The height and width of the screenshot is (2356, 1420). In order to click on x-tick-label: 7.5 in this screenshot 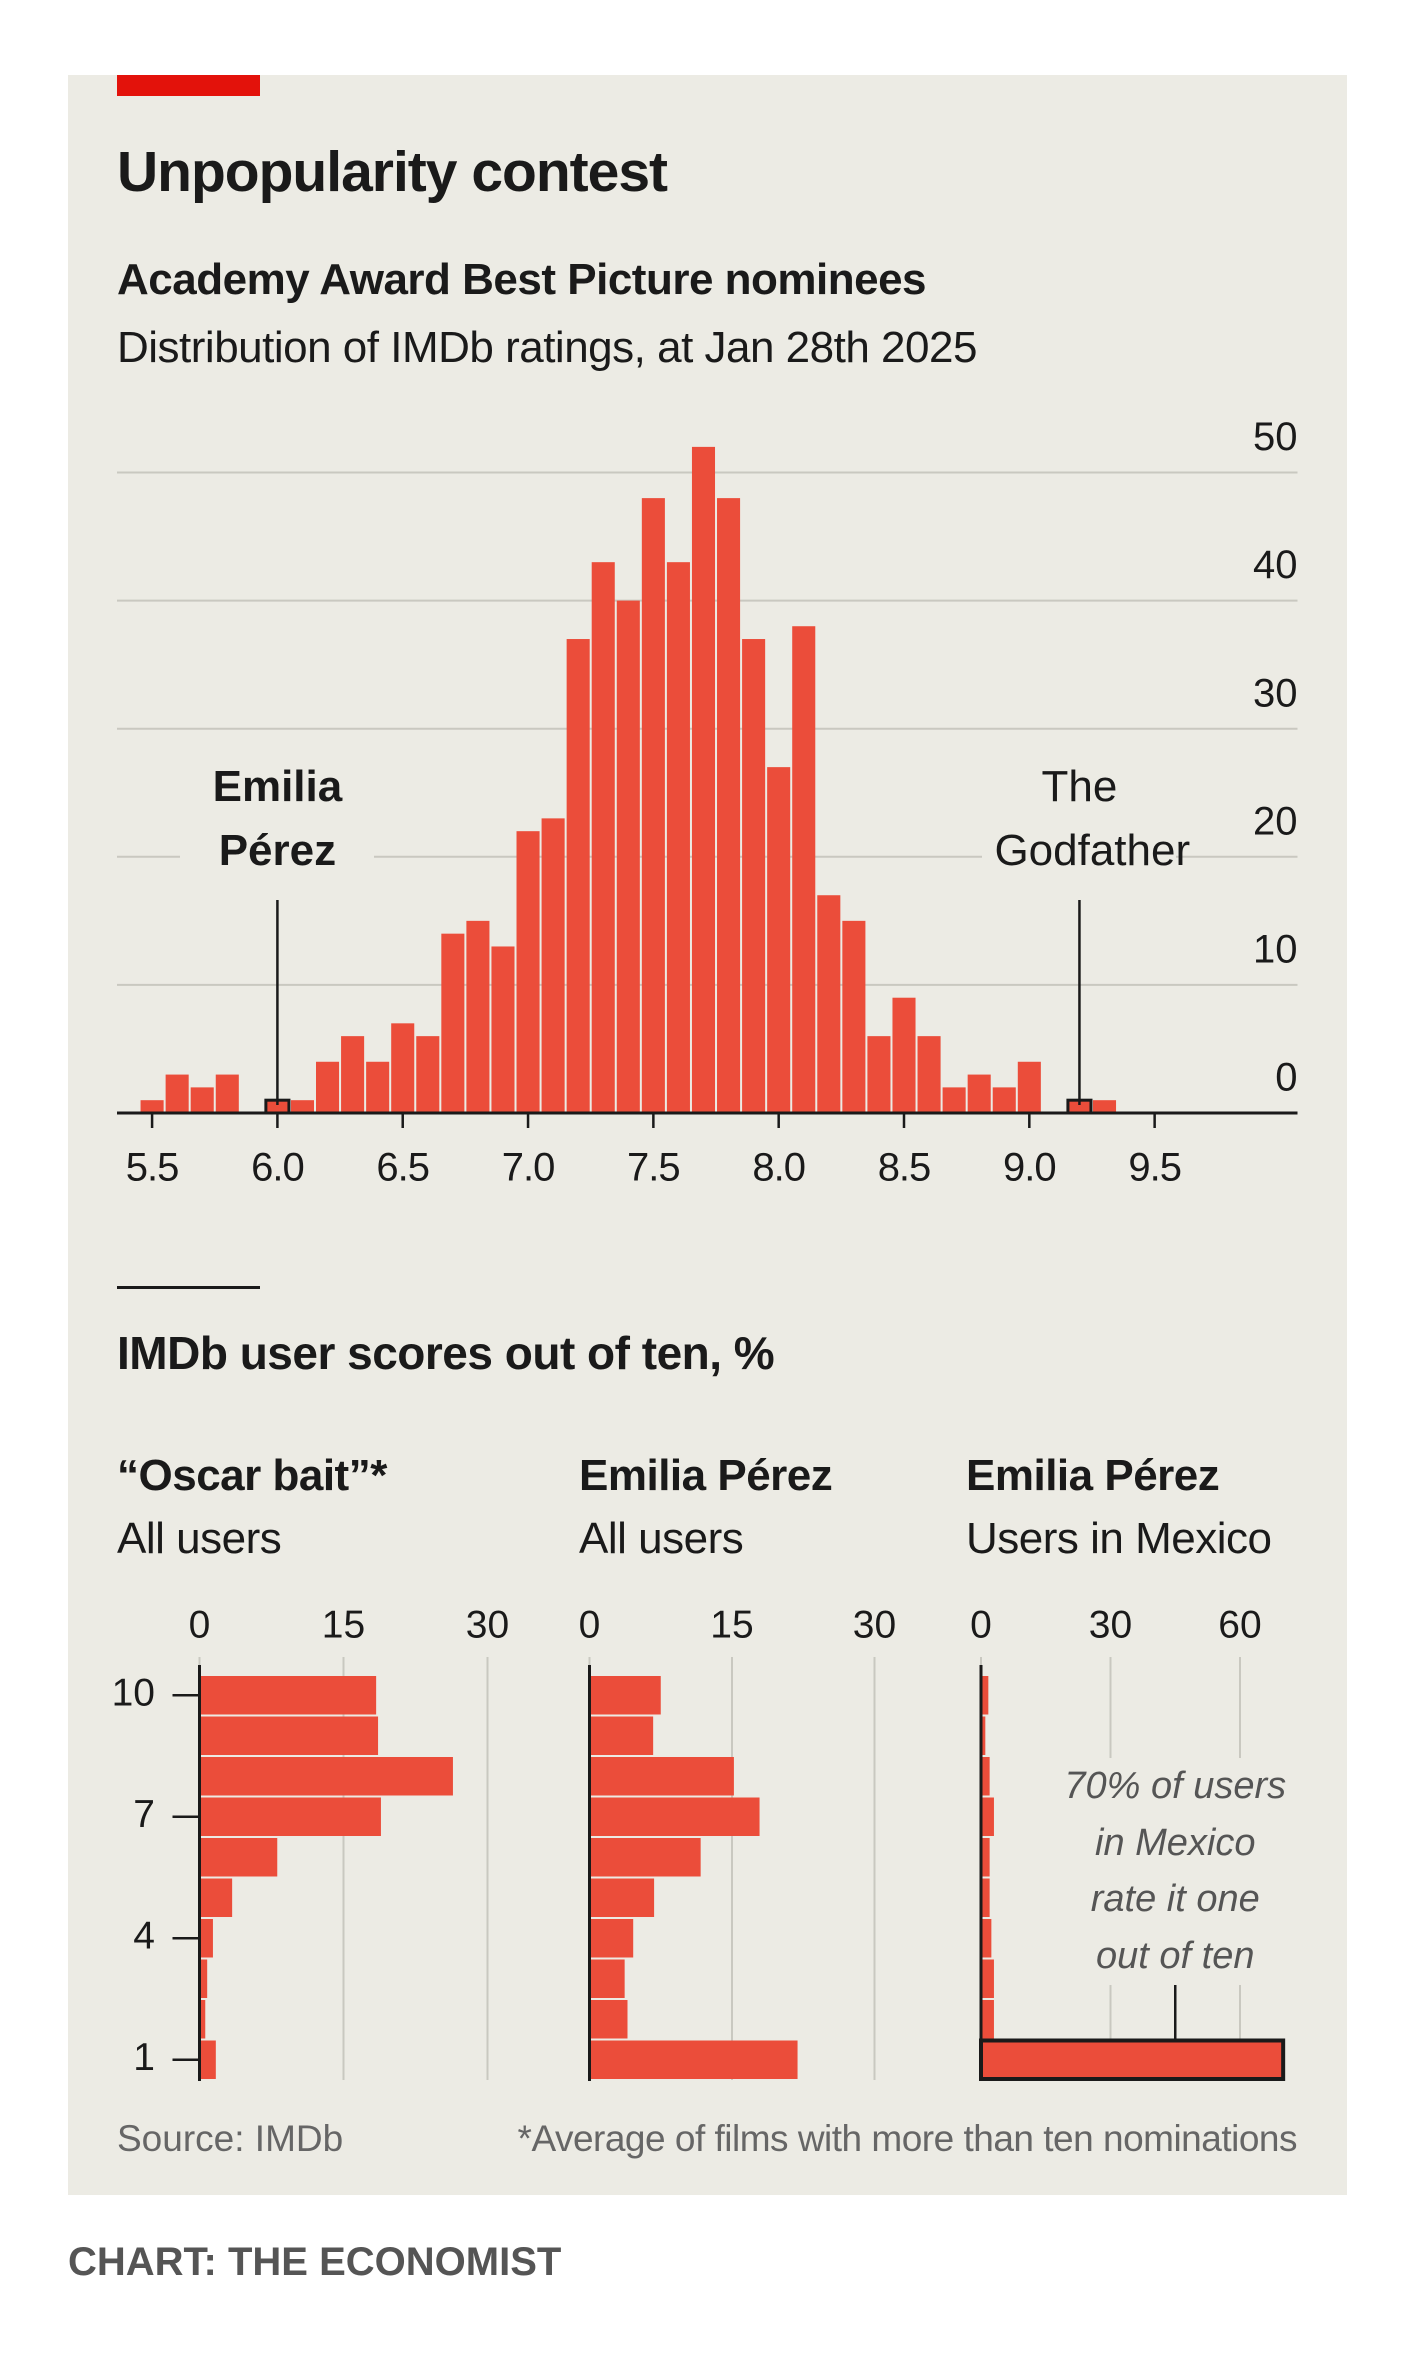, I will do `click(653, 1168)`.